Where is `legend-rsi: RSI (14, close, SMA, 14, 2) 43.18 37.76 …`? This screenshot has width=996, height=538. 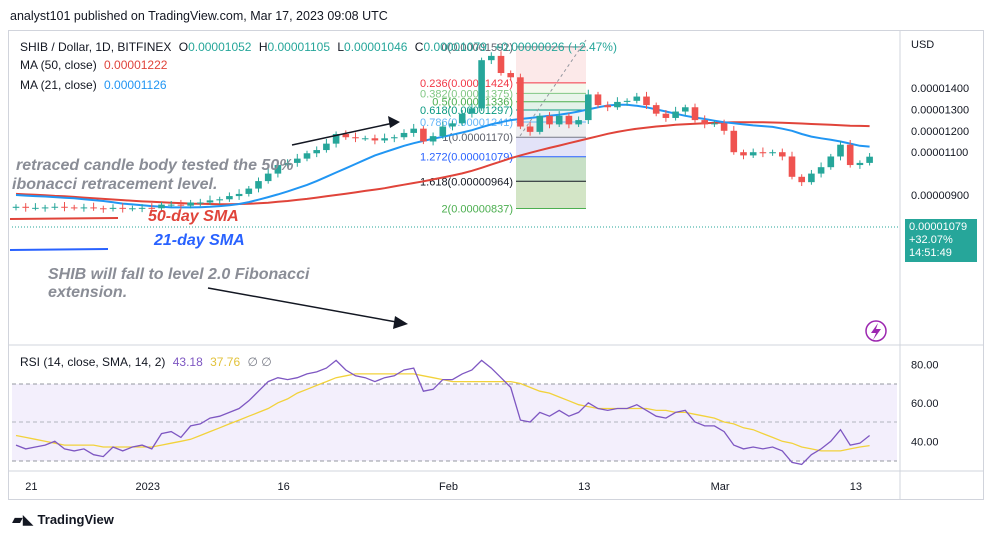
legend-rsi: RSI (14, close, SMA, 14, 2) 43.18 37.76 … is located at coordinates (146, 362).